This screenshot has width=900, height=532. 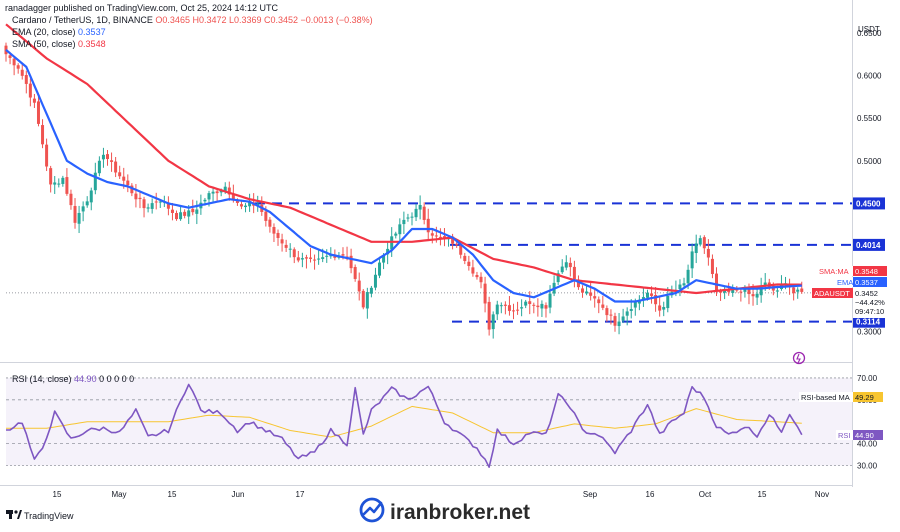 I want to click on sma-legend: SMA (50, close) 0.3548, so click(x=59, y=44).